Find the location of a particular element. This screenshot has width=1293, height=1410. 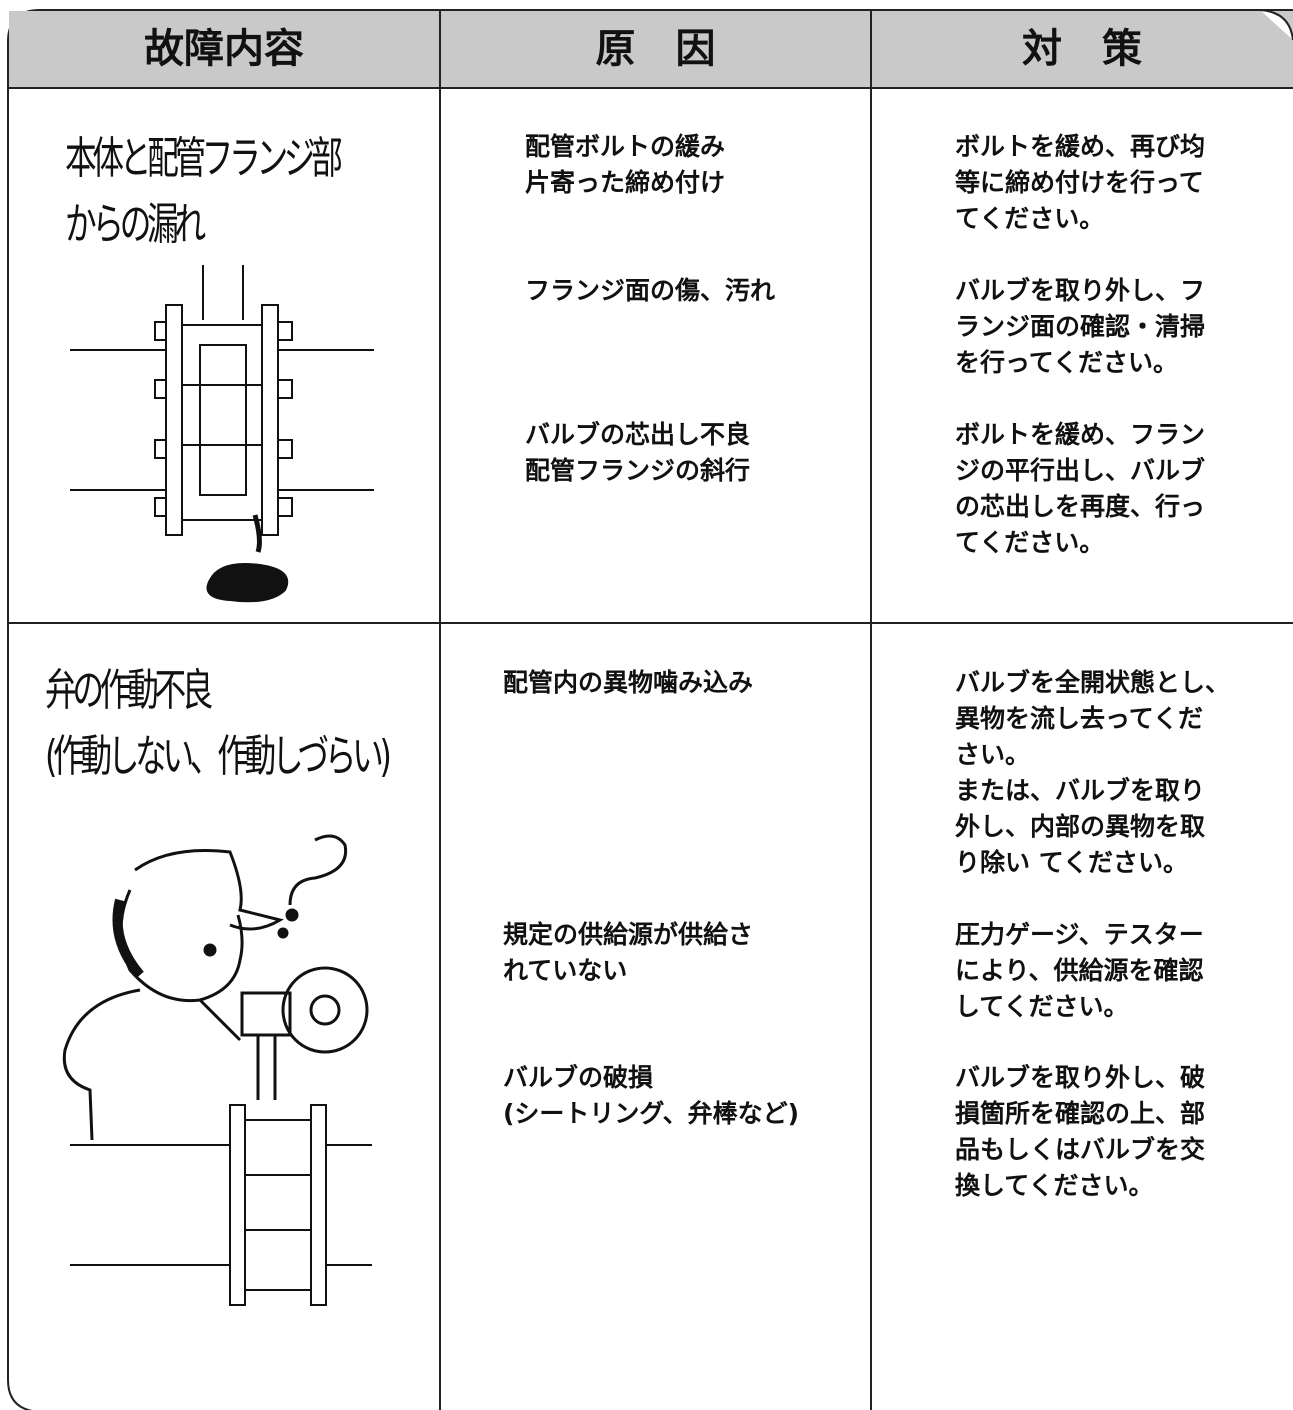

remedy-text: 外し、内部の異物を取 is located at coordinates (1080, 826).